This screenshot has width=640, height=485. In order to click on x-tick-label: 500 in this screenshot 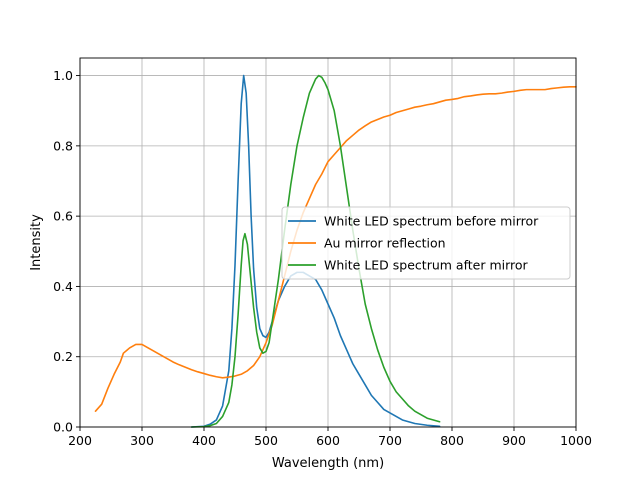, I will do `click(266, 440)`.